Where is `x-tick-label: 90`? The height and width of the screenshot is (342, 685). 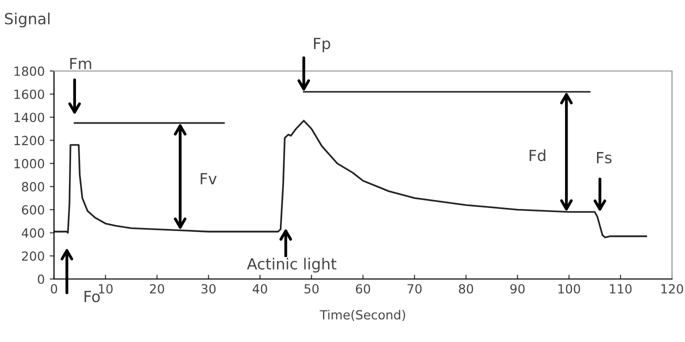
x-tick-label: 90 is located at coordinates (517, 289).